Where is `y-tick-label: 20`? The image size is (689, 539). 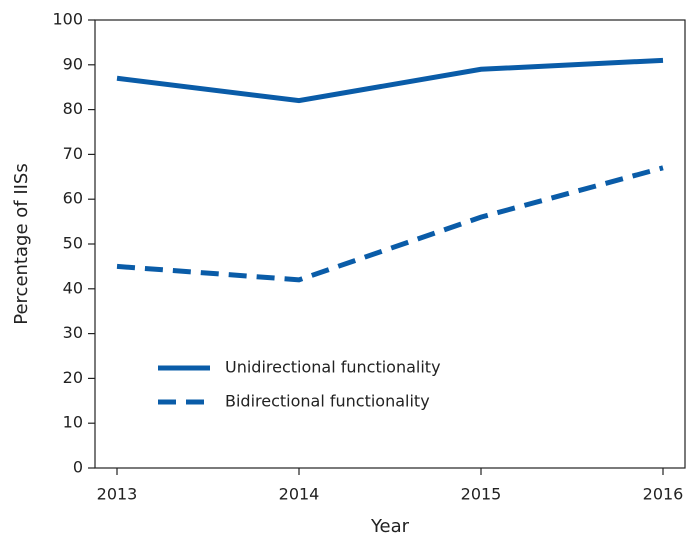
y-tick-label: 20 is located at coordinates (73, 377).